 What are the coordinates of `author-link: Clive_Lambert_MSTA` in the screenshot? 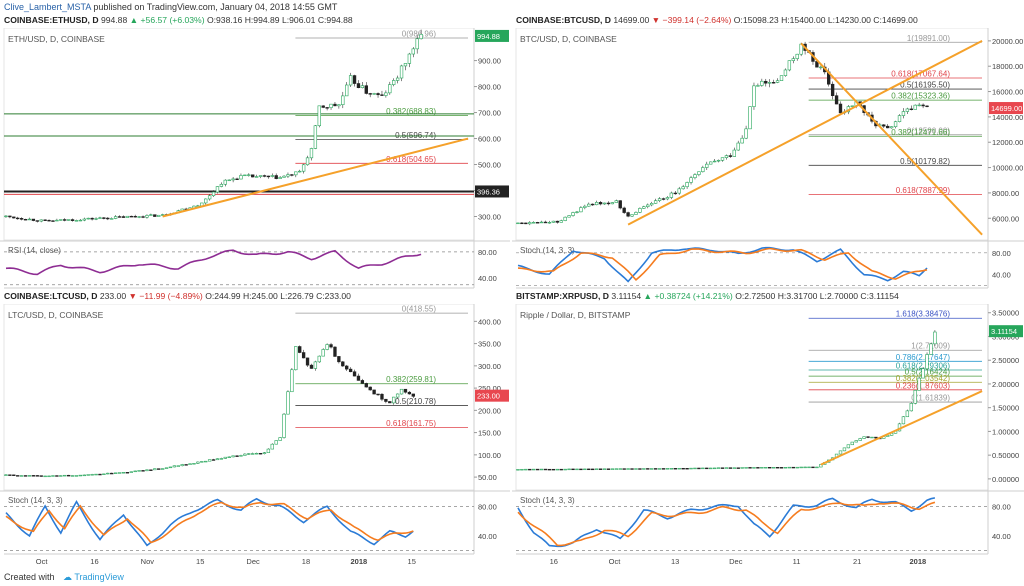 It's located at (47, 7).